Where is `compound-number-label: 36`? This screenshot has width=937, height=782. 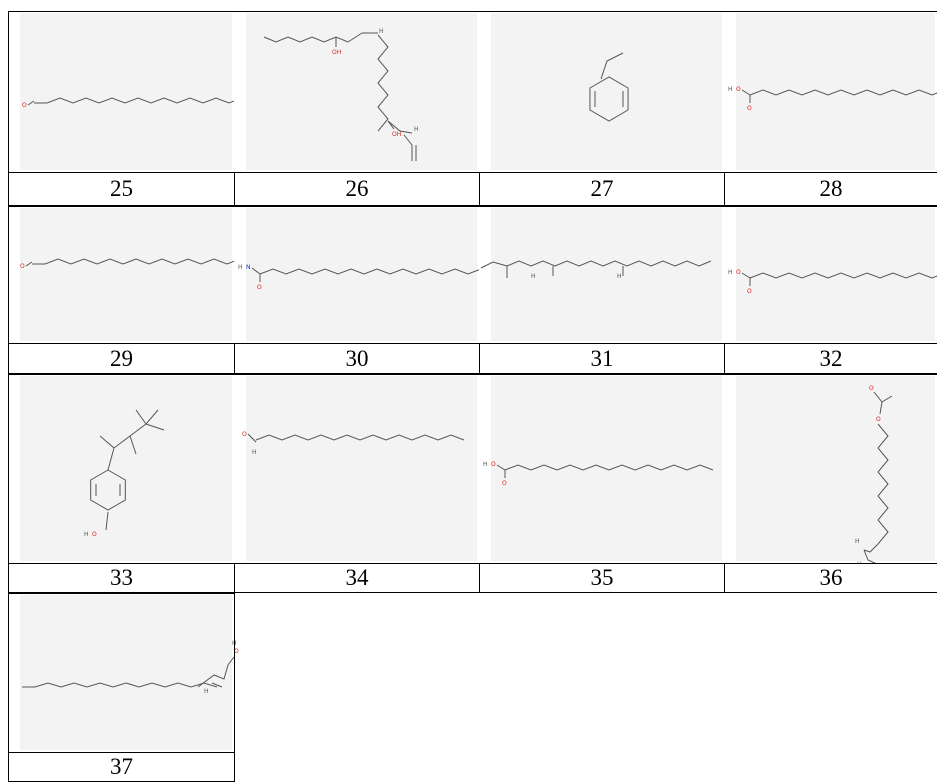 compound-number-label: 36 is located at coordinates (830, 578).